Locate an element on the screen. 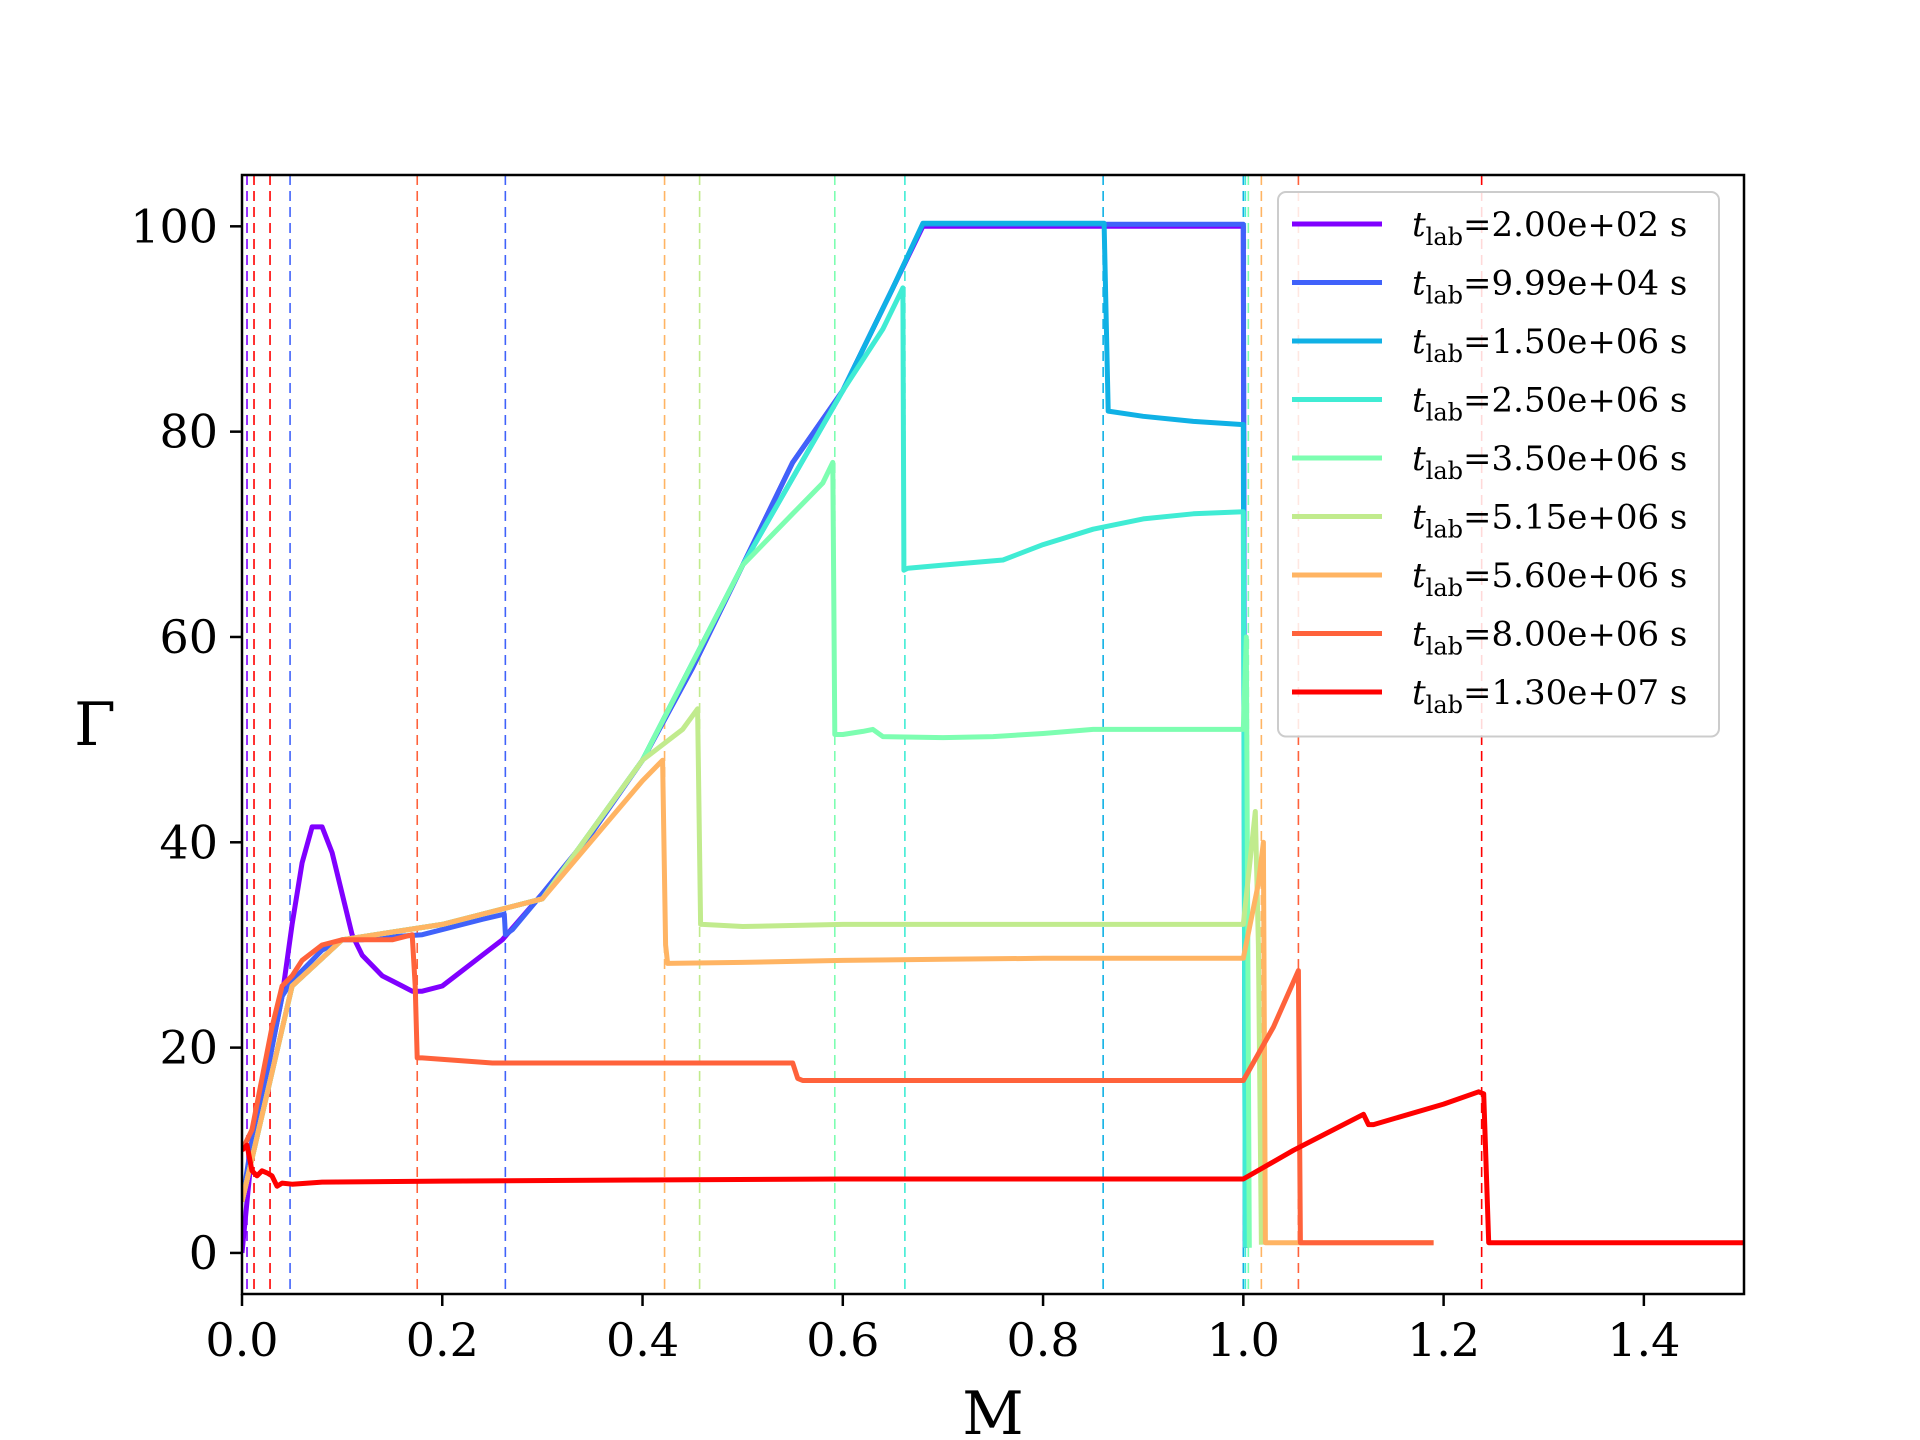 This screenshot has height=1440, width=1920. legend-entry-label: tlab=1.50e+06 s is located at coordinates (1549, 345).